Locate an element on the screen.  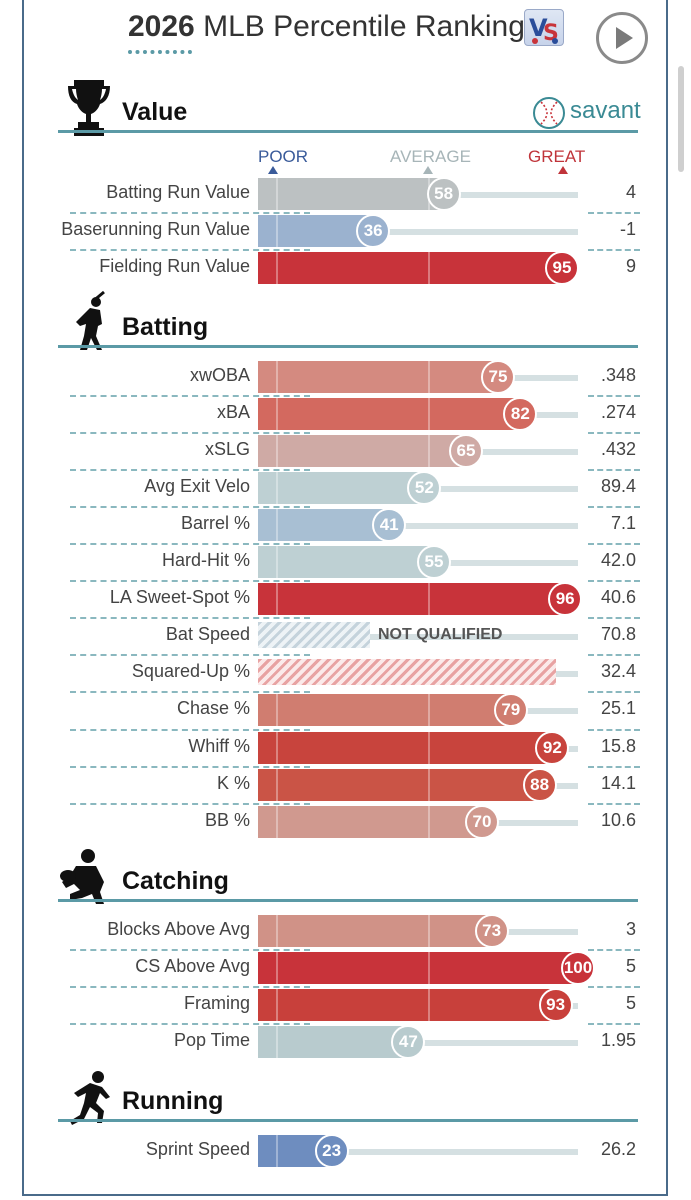
metric-label: Baserunning Run Value is located at coordinates (155, 229).